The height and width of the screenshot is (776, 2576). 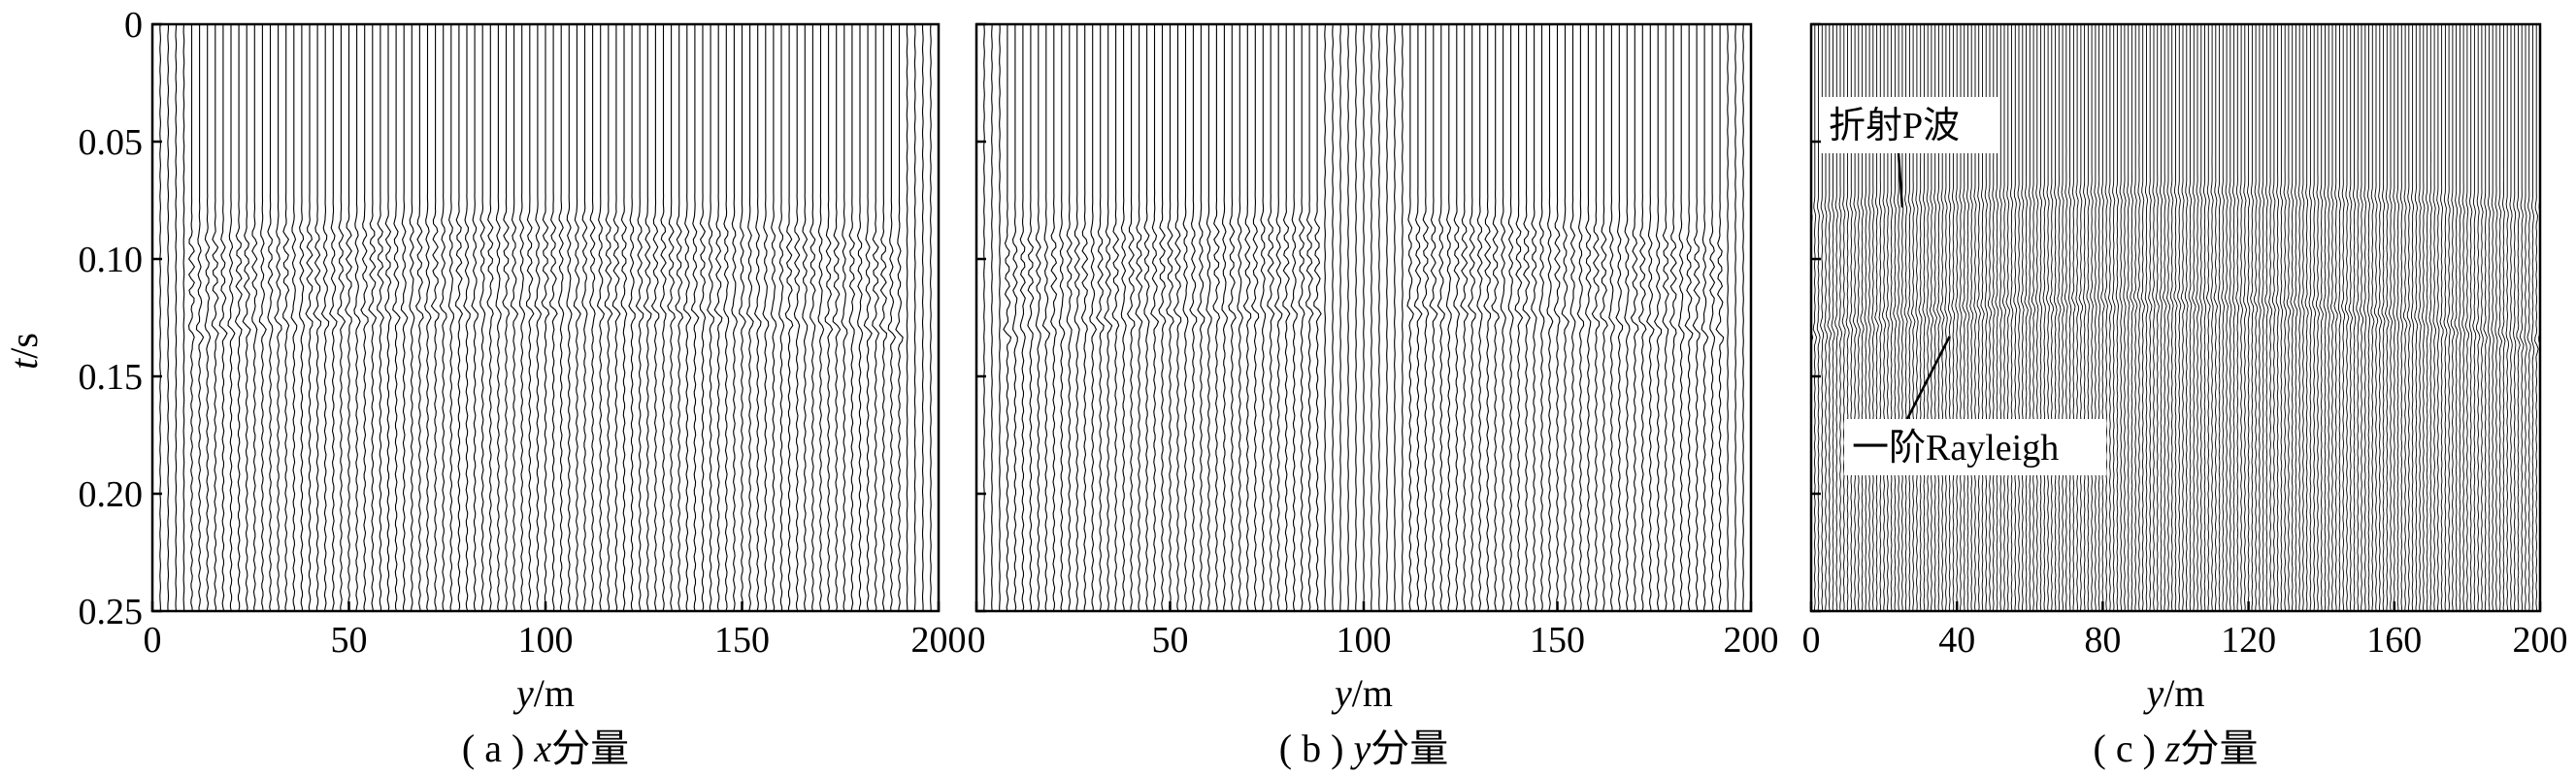 What do you see at coordinates (1909, 152) in the screenshot?
I see `annotation: 折射P波` at bounding box center [1909, 152].